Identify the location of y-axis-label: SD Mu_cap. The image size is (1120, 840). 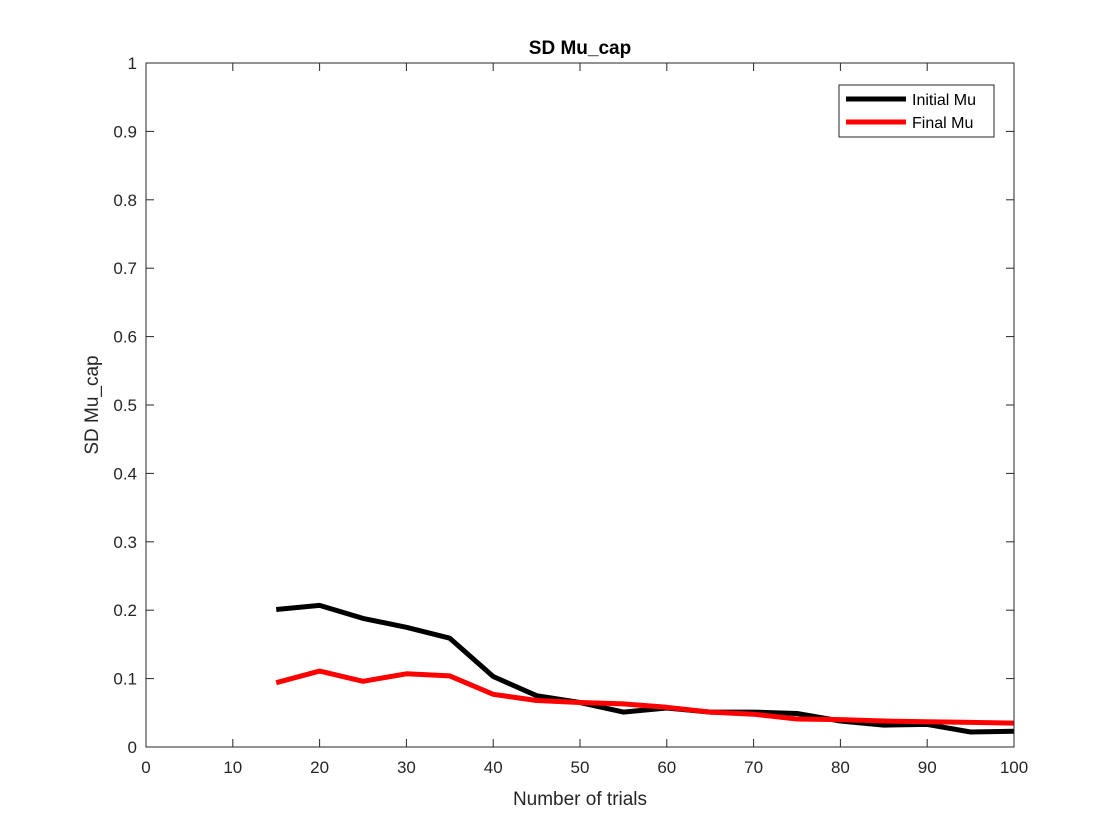
(92, 404).